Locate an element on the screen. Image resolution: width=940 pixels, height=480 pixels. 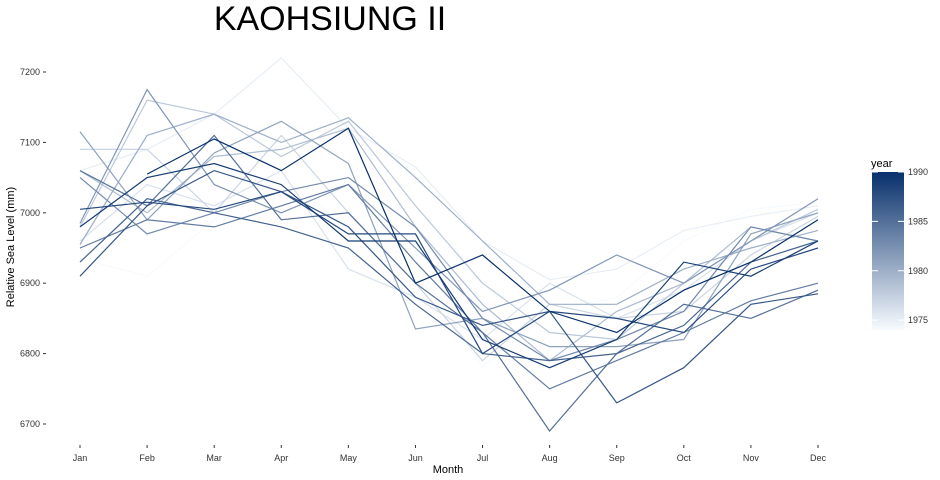
legend-tick-label: 1990 is located at coordinates (918, 172).